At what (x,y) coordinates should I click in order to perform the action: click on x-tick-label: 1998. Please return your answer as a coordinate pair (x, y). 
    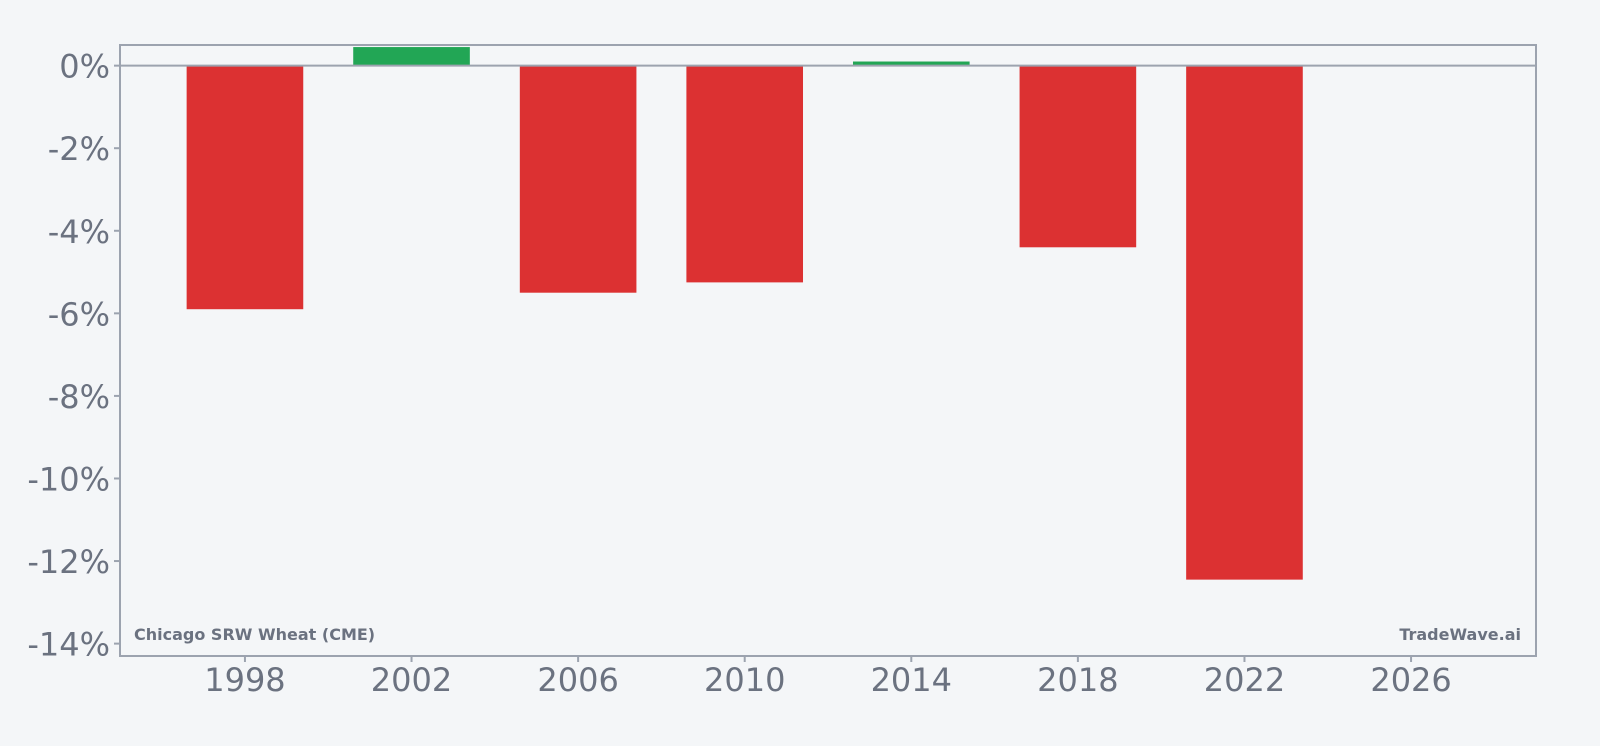
    Looking at the image, I should click on (244, 680).